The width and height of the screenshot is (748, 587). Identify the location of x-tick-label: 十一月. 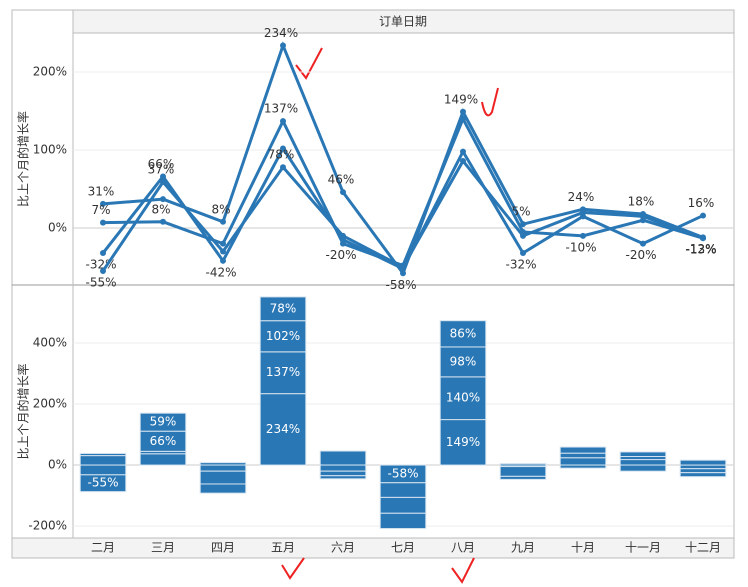
(643, 548).